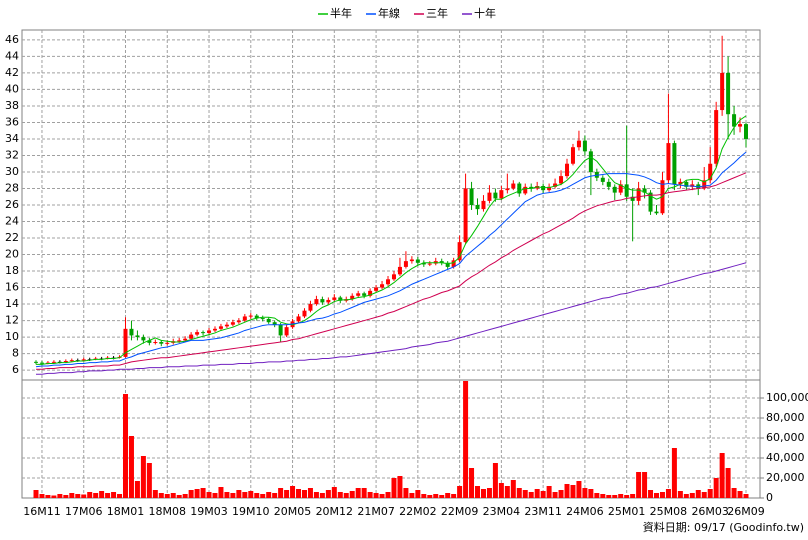  Describe the element at coordinates (12, 154) in the screenshot. I see `y-tick-label: 32` at that location.